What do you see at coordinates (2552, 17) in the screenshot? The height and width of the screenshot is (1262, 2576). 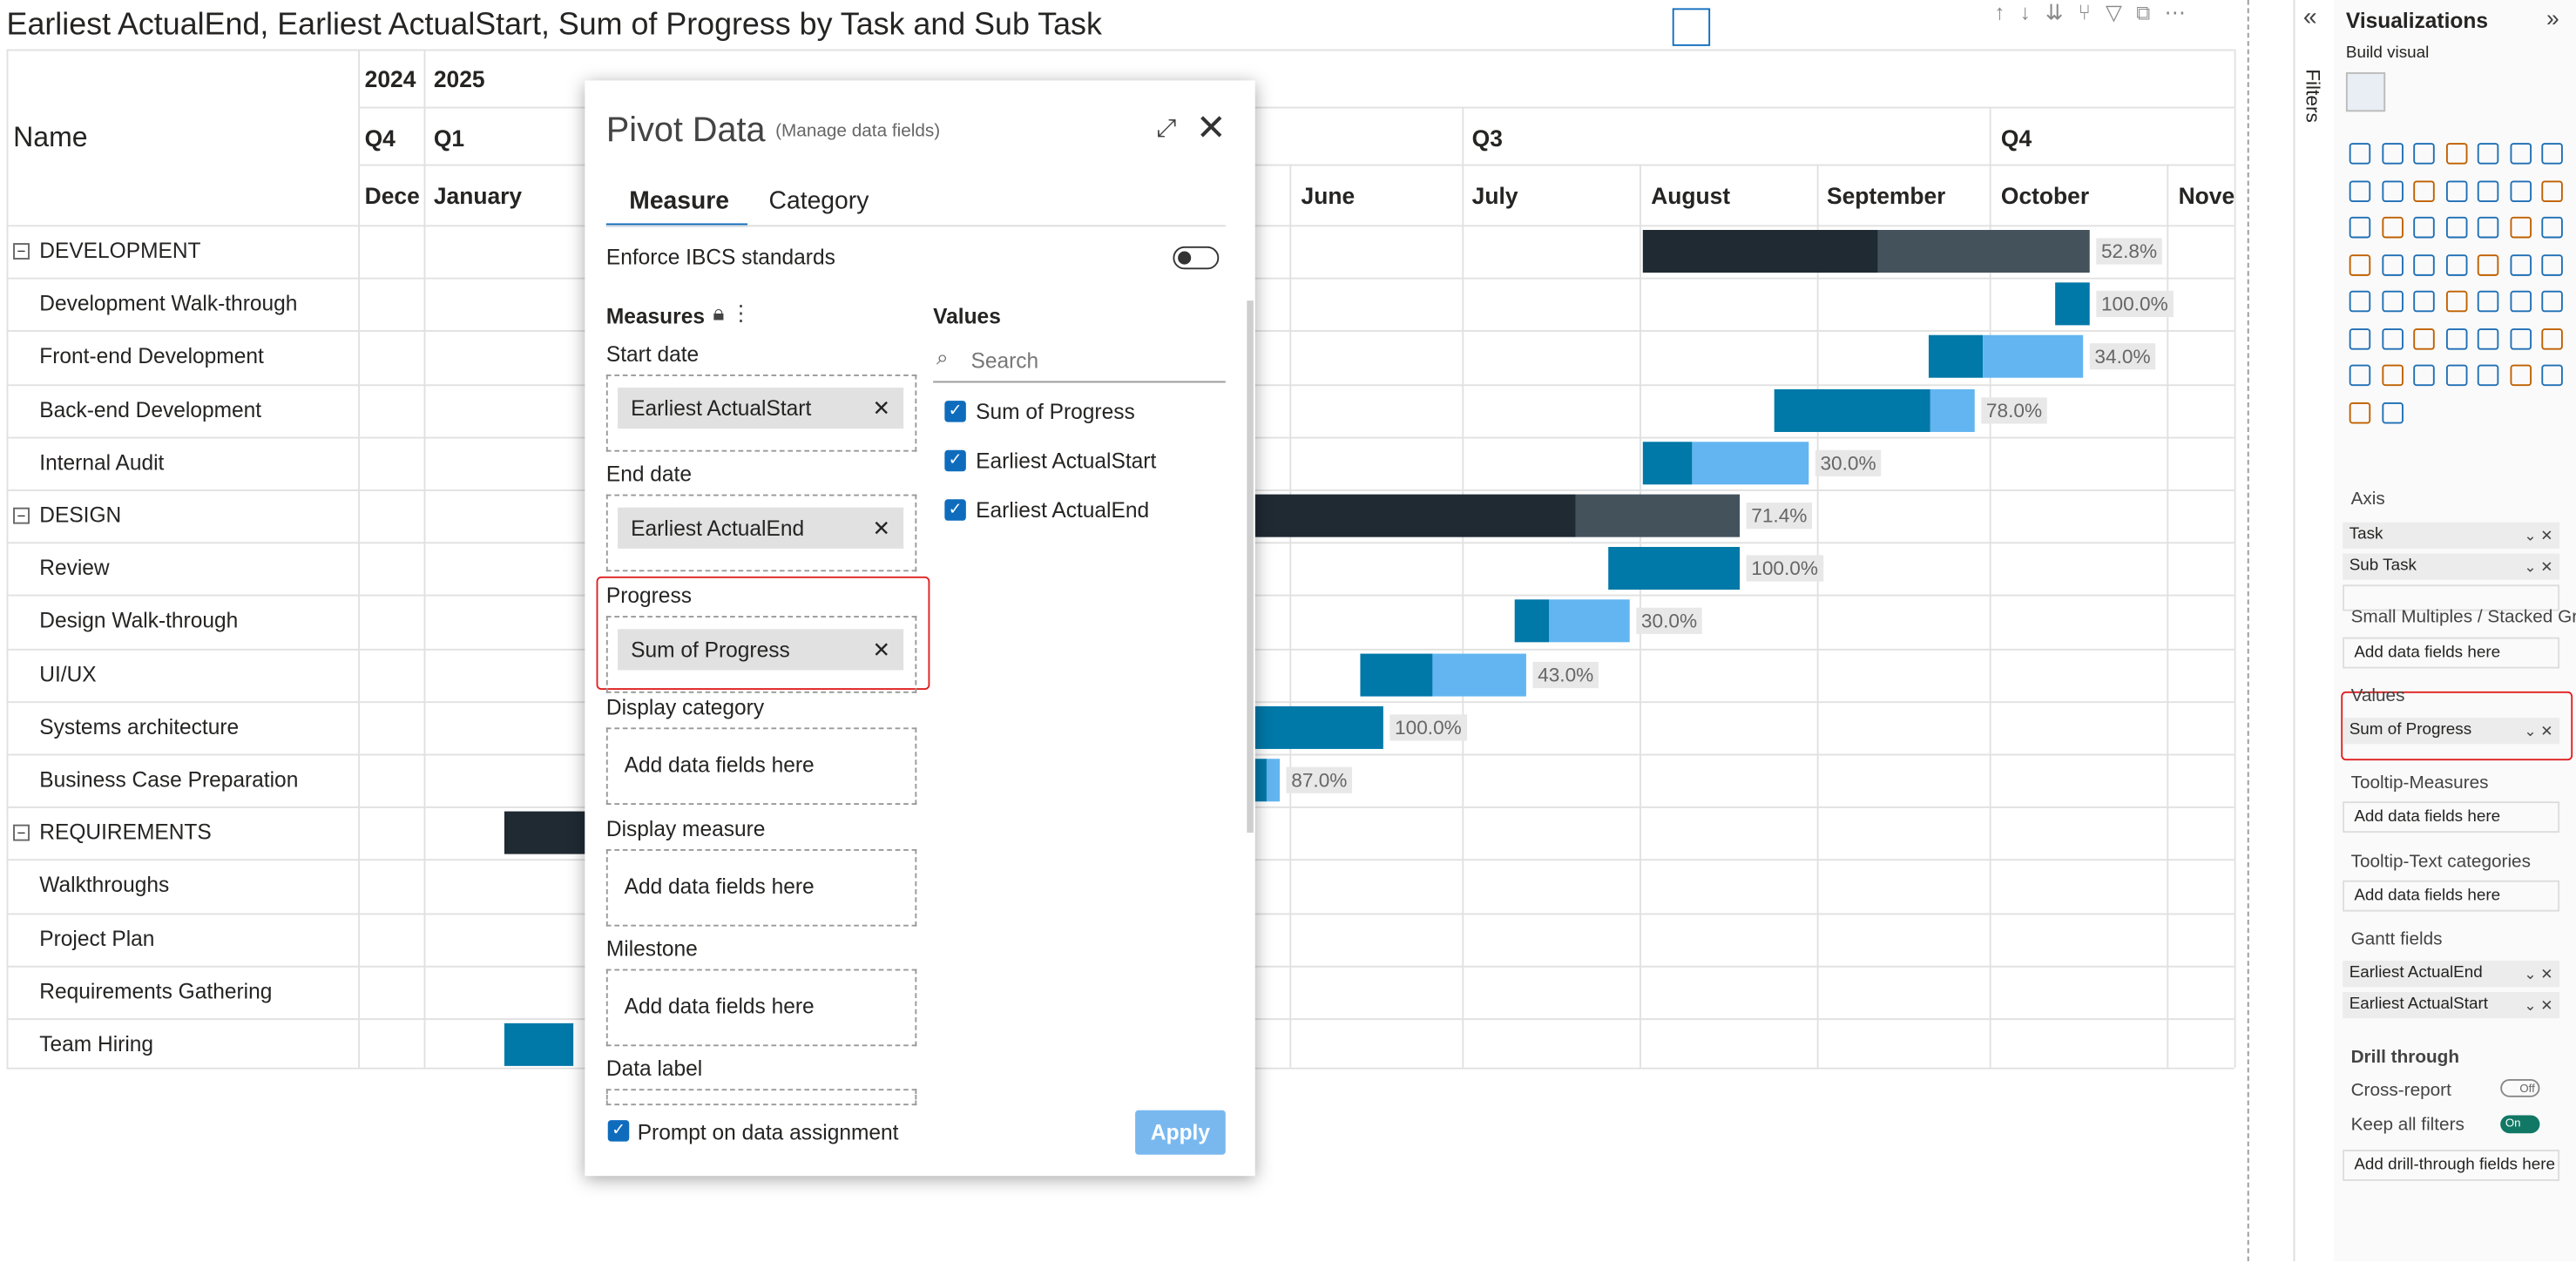 I see `collapse: »` at bounding box center [2552, 17].